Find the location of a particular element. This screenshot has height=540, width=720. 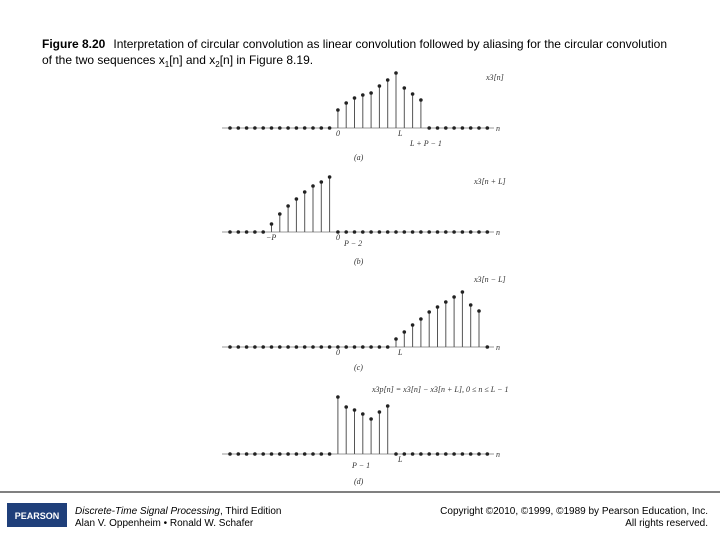

panel-caption: (c) is located at coordinates (358, 367).